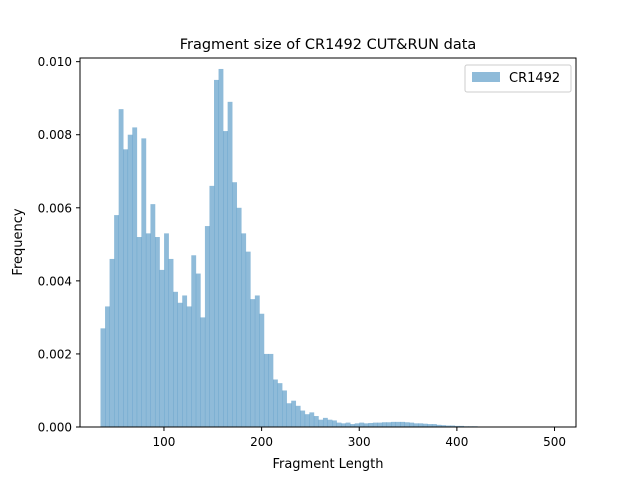 Image resolution: width=640 pixels, height=480 pixels. I want to click on x-axis-ticks: 100 200 300 400 500, so click(359, 438).